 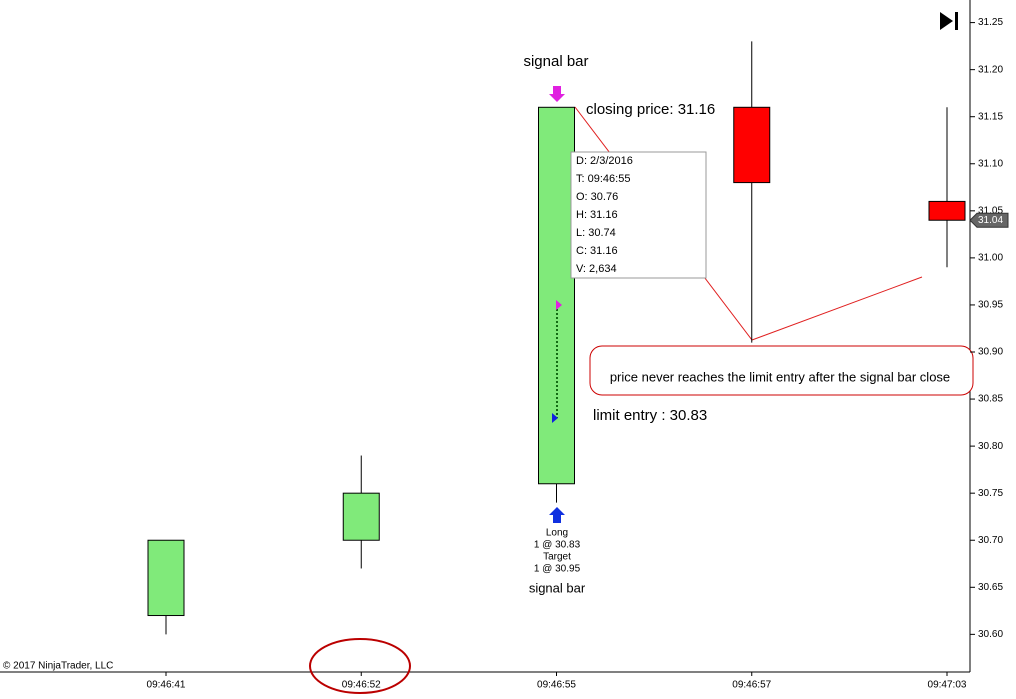 I want to click on x-tick-label: 09:46:57, so click(x=751, y=685).